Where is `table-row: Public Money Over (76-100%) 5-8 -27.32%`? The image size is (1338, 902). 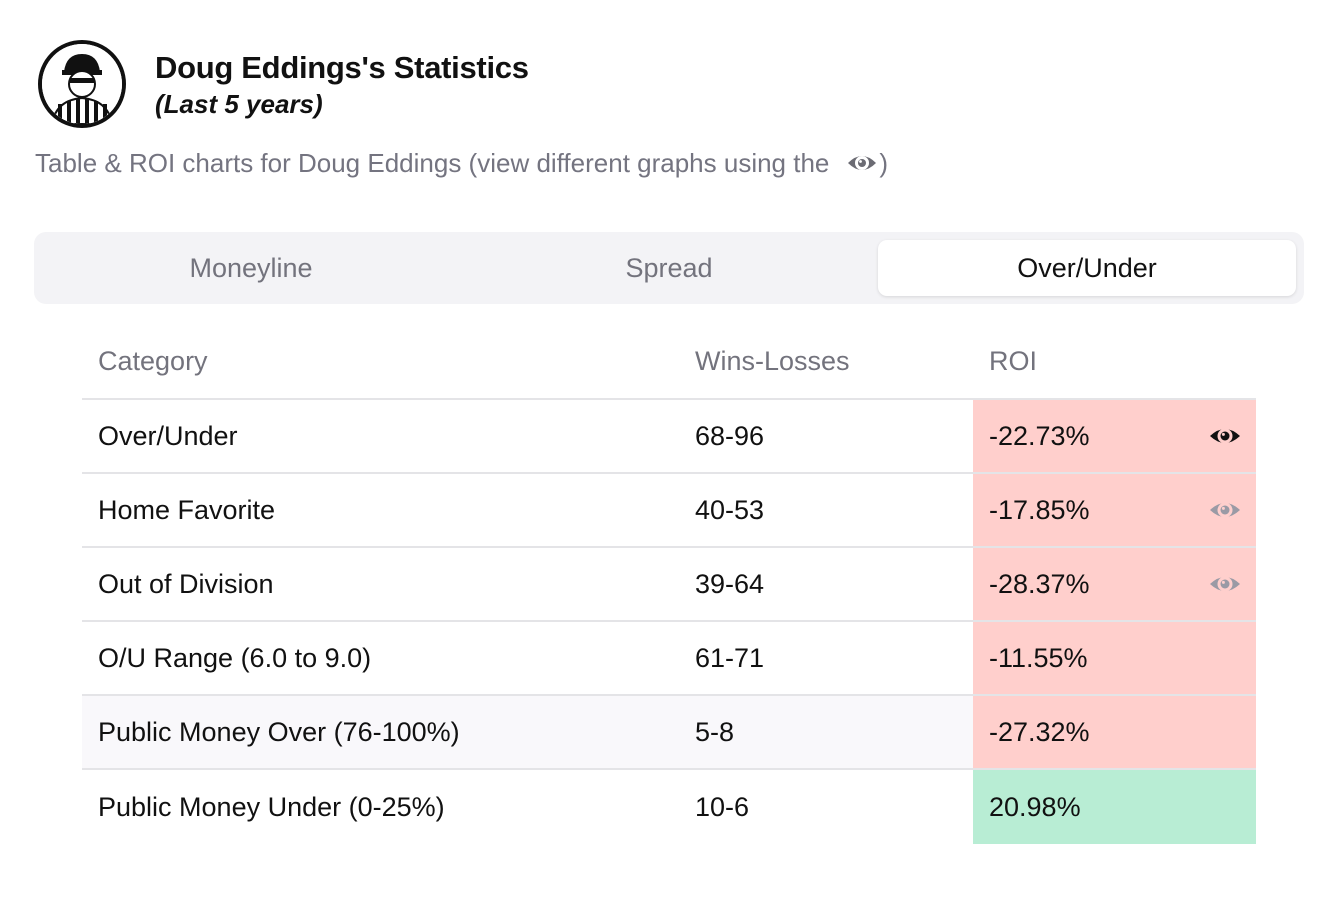 table-row: Public Money Over (76-100%) 5-8 -27.32% is located at coordinates (669, 733).